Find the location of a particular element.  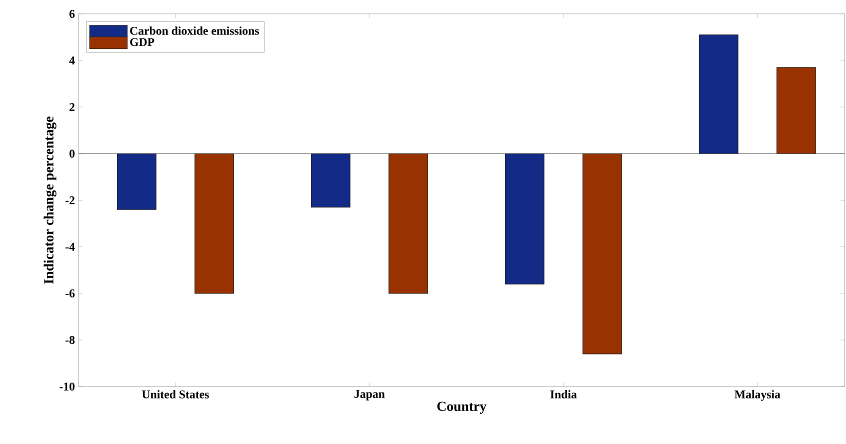

x-tick-label: India is located at coordinates (563, 394).